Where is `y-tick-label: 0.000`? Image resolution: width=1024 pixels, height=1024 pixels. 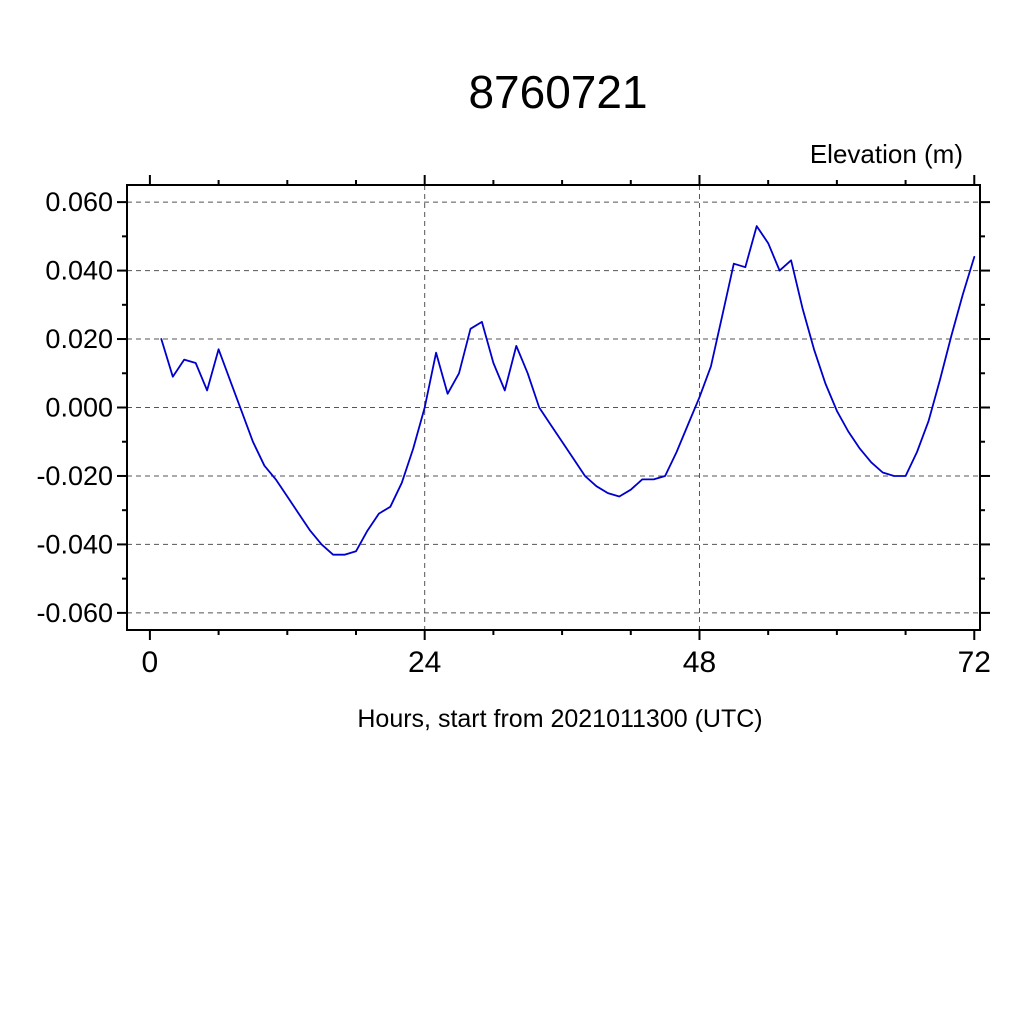 y-tick-label: 0.000 is located at coordinates (79, 408).